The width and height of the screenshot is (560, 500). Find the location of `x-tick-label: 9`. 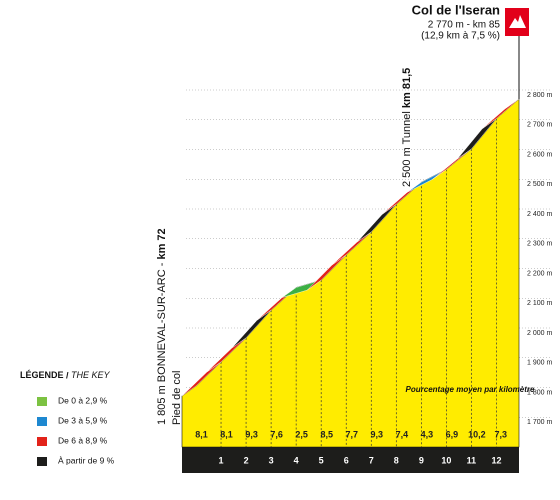

x-tick-label: 9 is located at coordinates (421, 460).